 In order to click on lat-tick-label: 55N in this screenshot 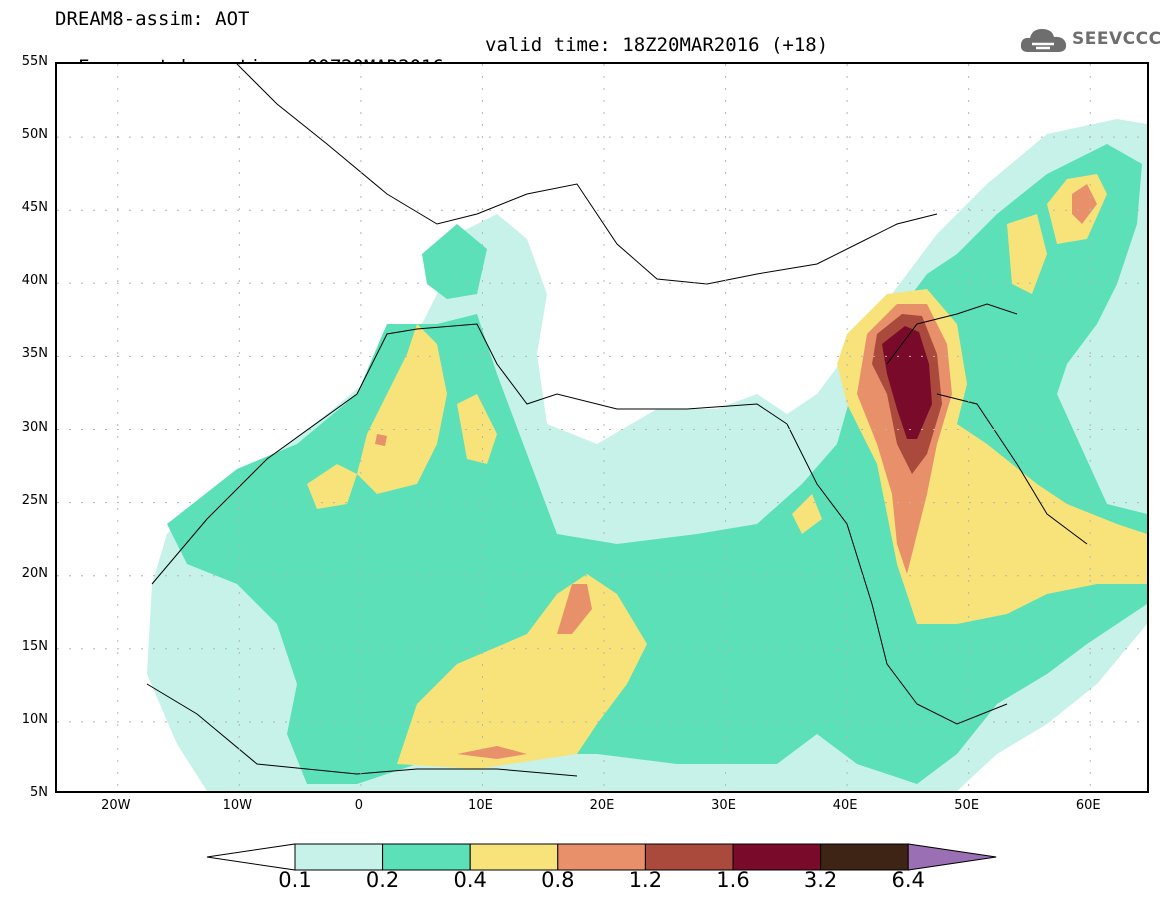, I will do `click(34, 61)`.